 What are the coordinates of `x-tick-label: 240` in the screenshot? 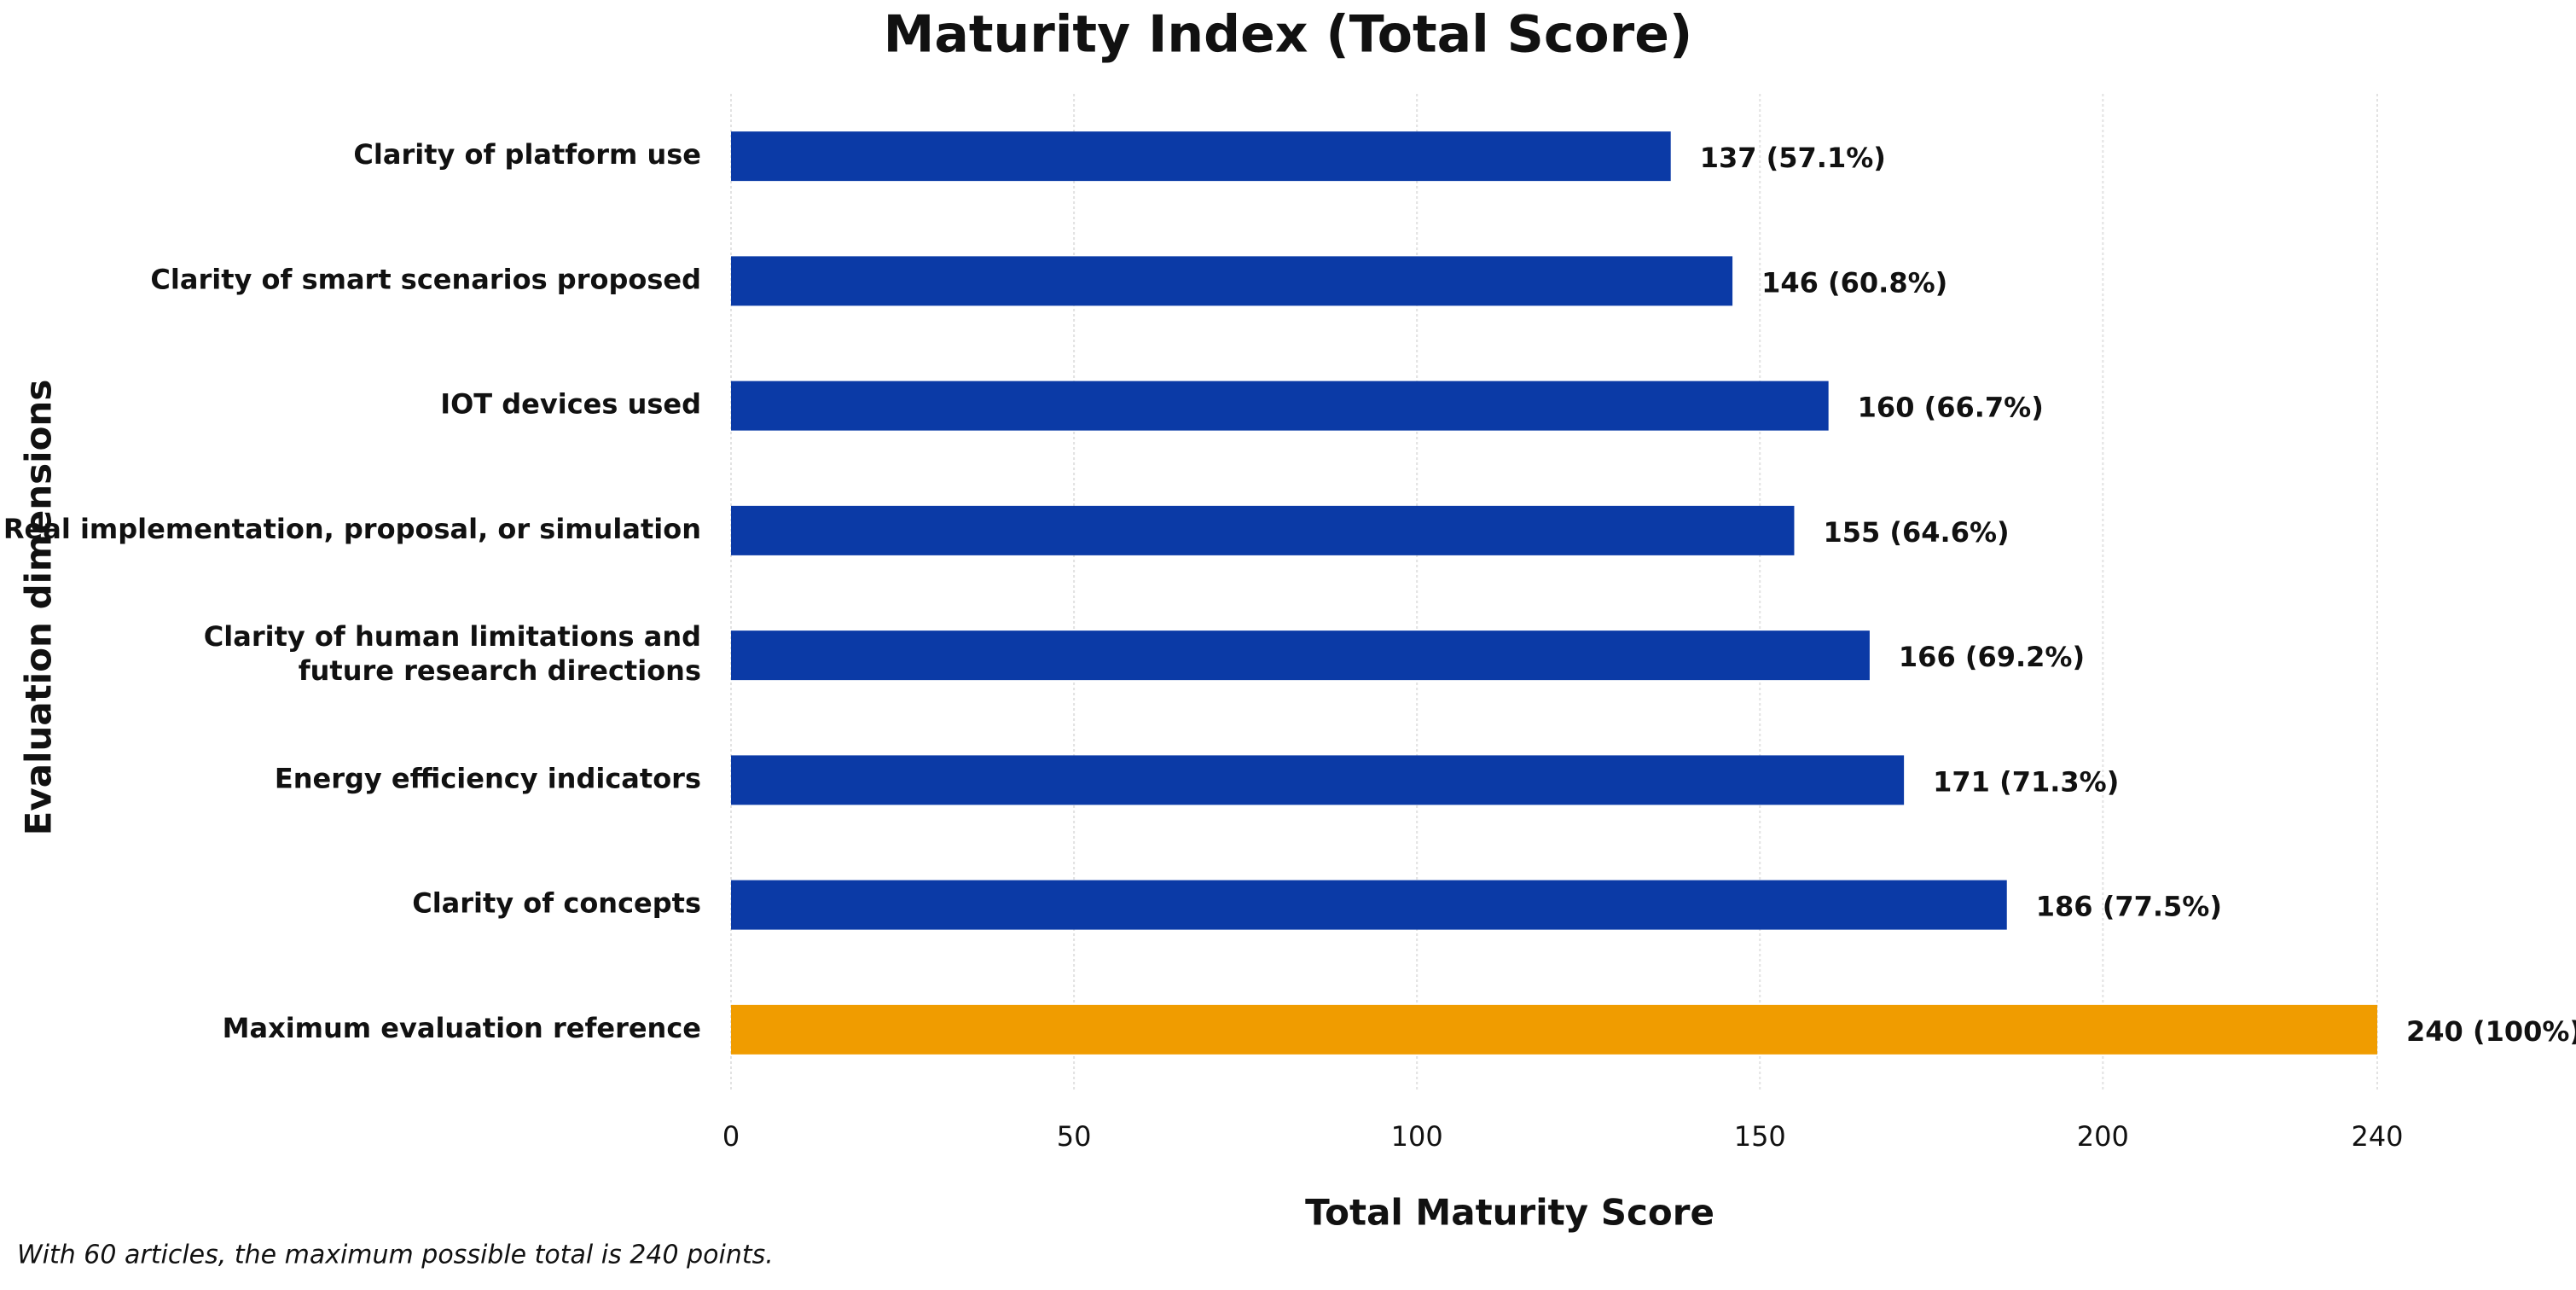 It's located at (2377, 1136).